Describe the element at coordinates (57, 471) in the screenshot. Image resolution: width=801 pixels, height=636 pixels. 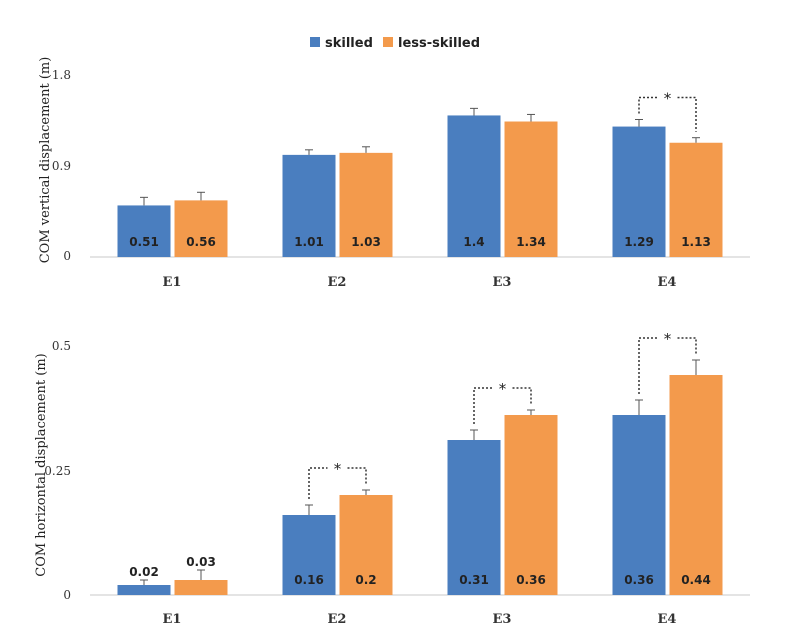
I see `y-tick-label: 0.25` at that location.